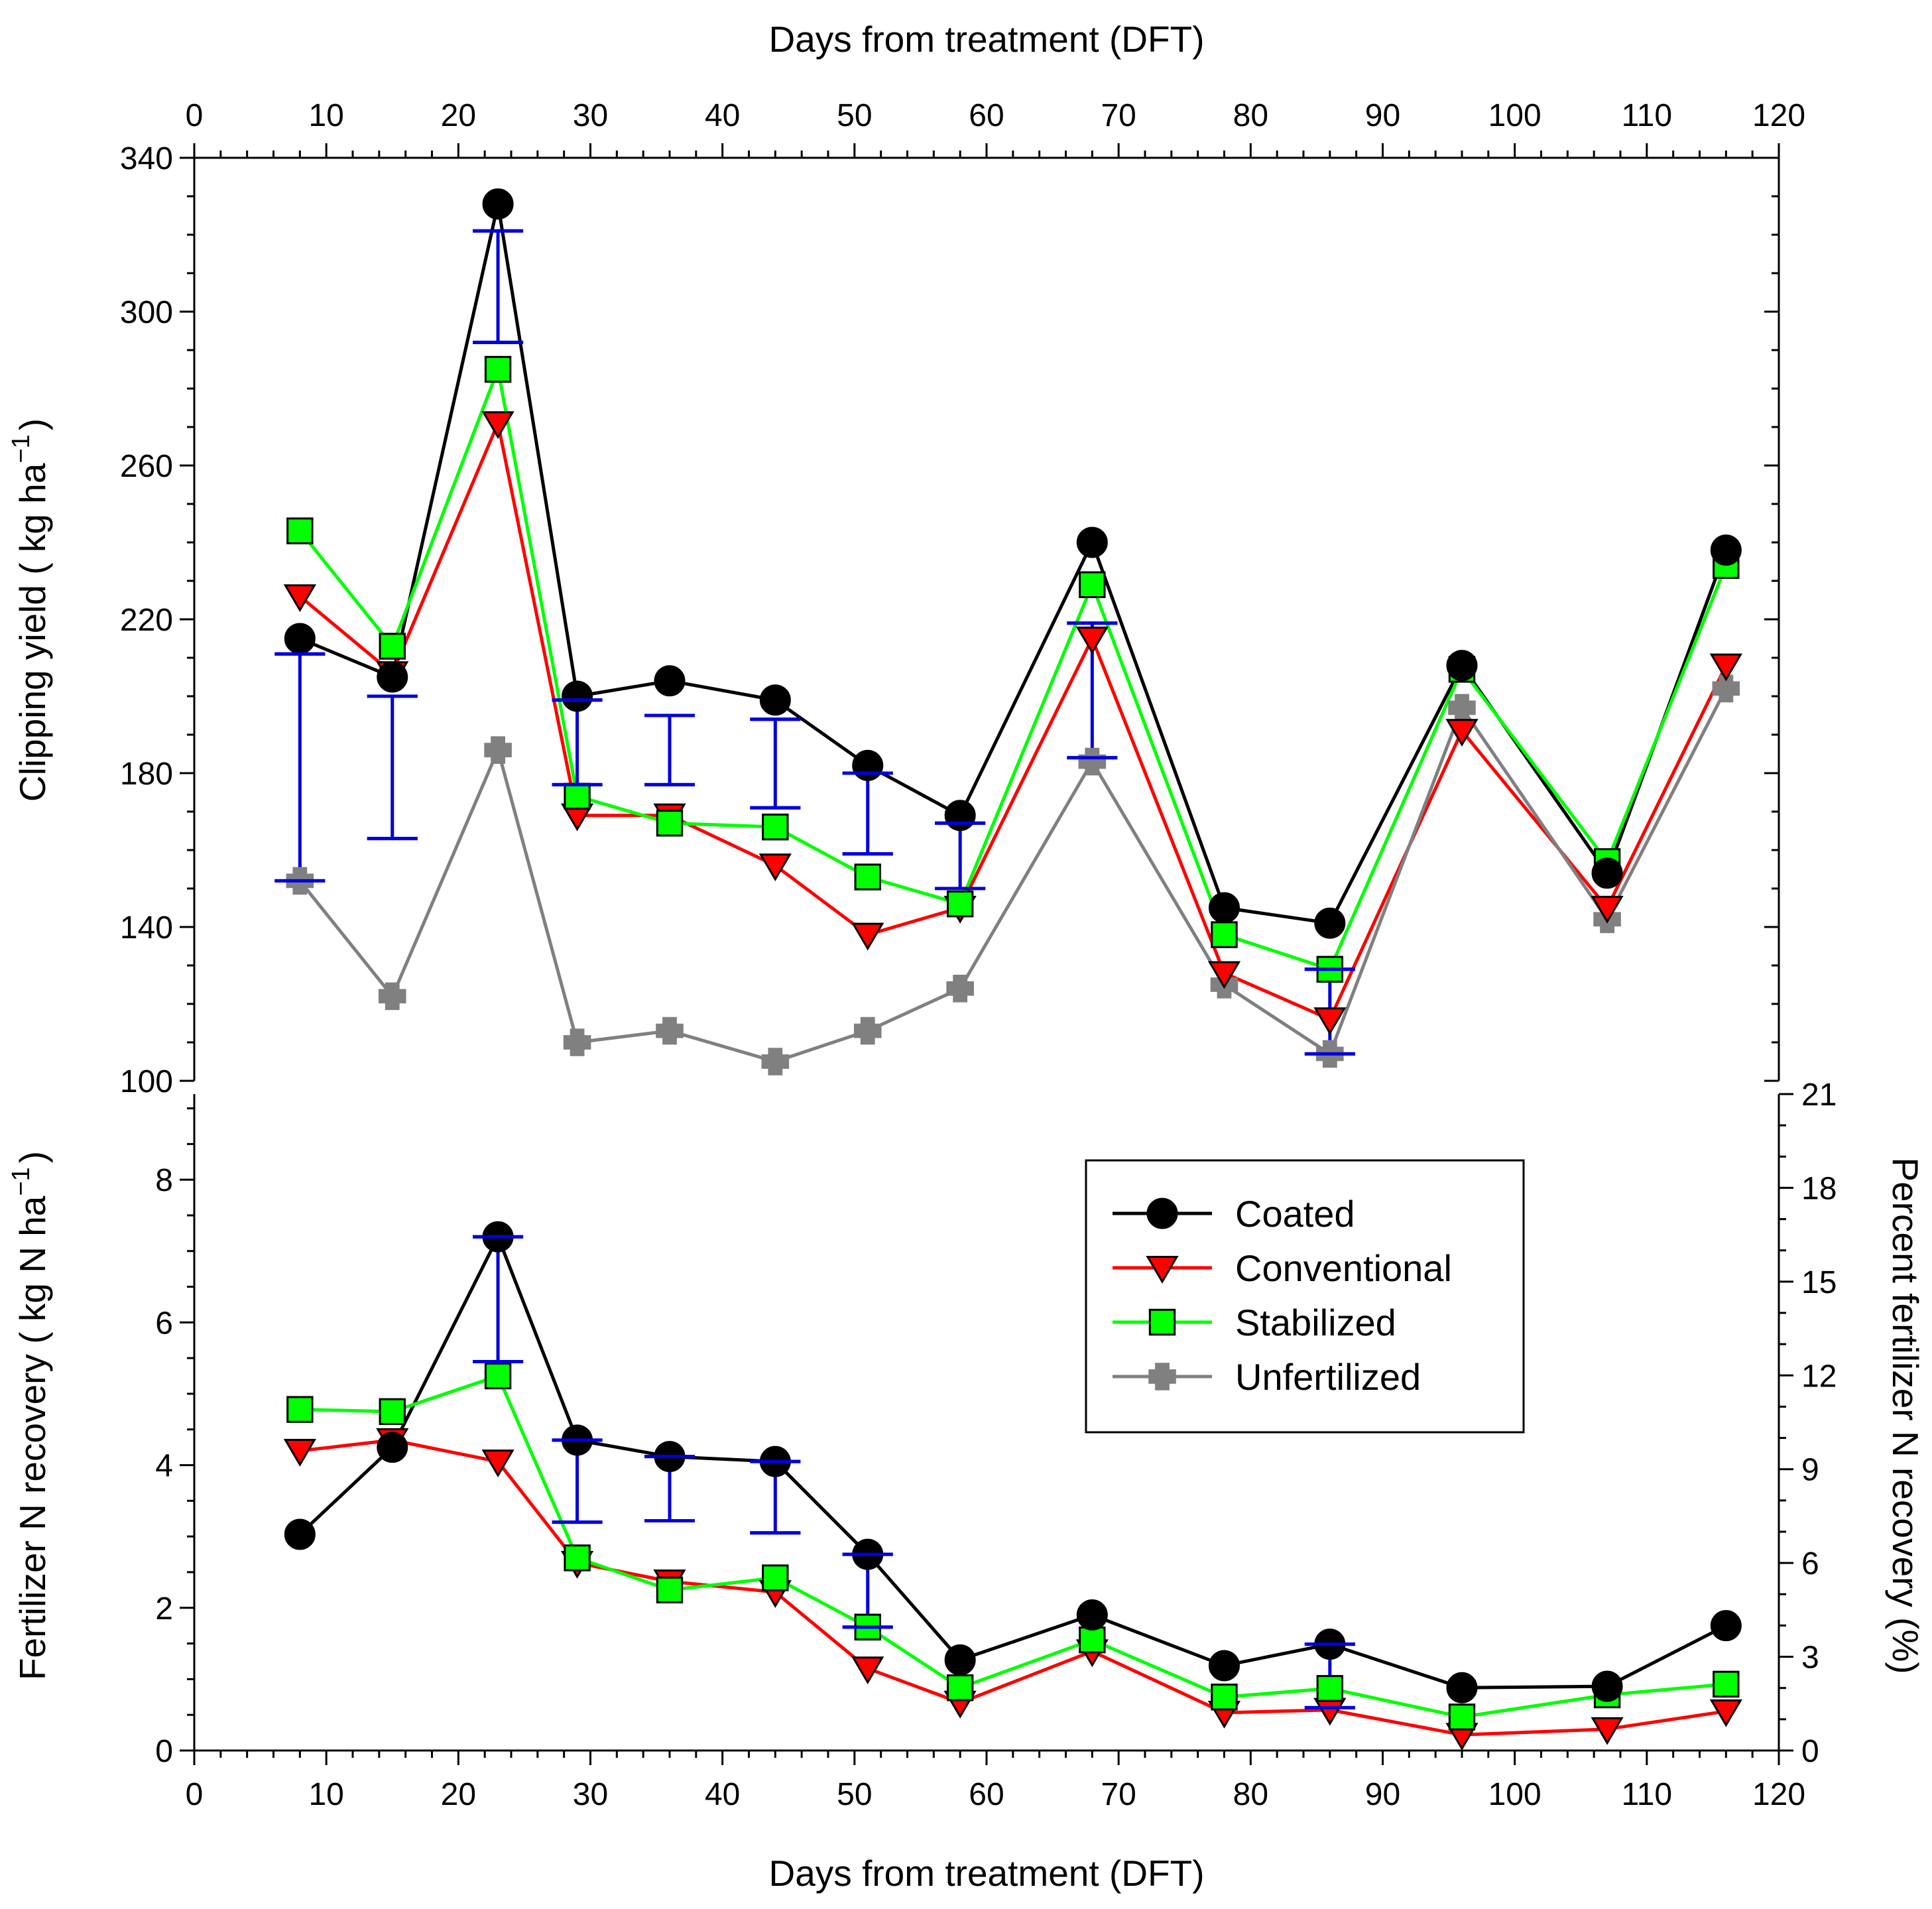  What do you see at coordinates (1382, 115) in the screenshot?
I see `top-x-tick-label: 90` at bounding box center [1382, 115].